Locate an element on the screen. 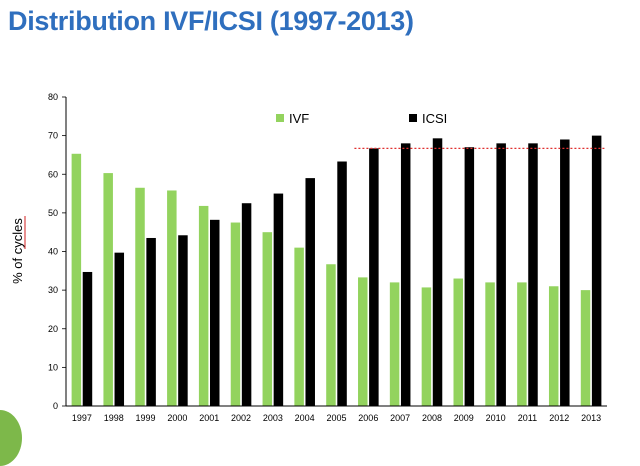  x-tick-label: 2012 is located at coordinates (559, 418).